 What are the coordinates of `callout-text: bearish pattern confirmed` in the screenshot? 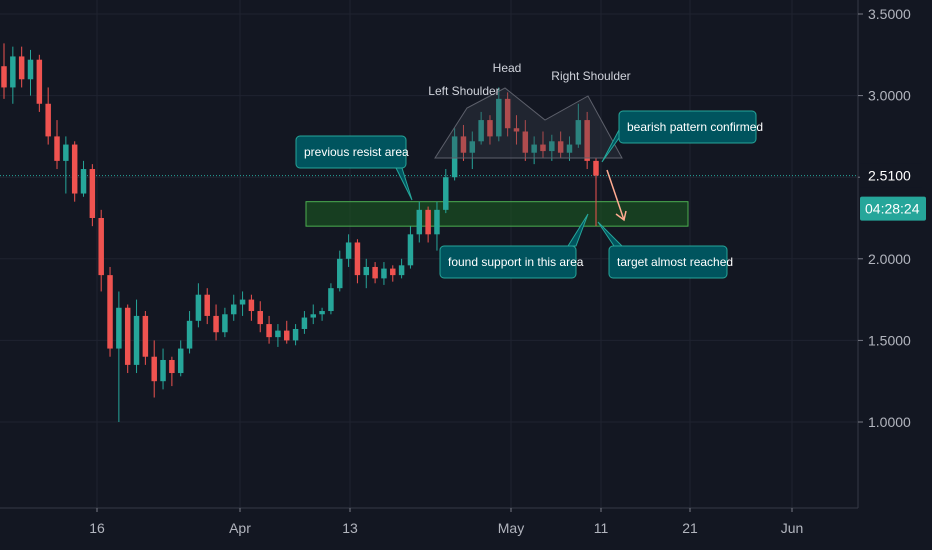 It's located at (695, 127).